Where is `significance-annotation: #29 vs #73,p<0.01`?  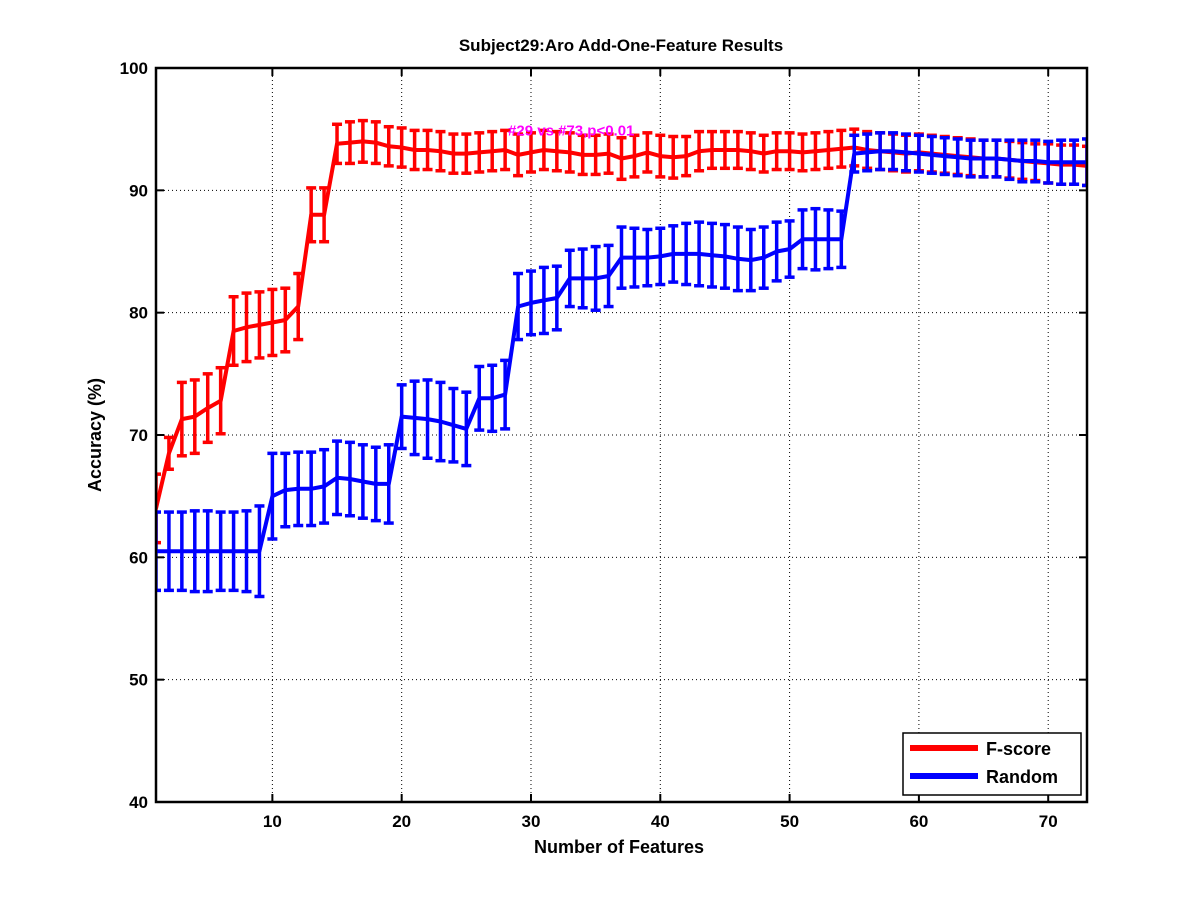 significance-annotation: #29 vs #73,p<0.01 is located at coordinates (571, 130).